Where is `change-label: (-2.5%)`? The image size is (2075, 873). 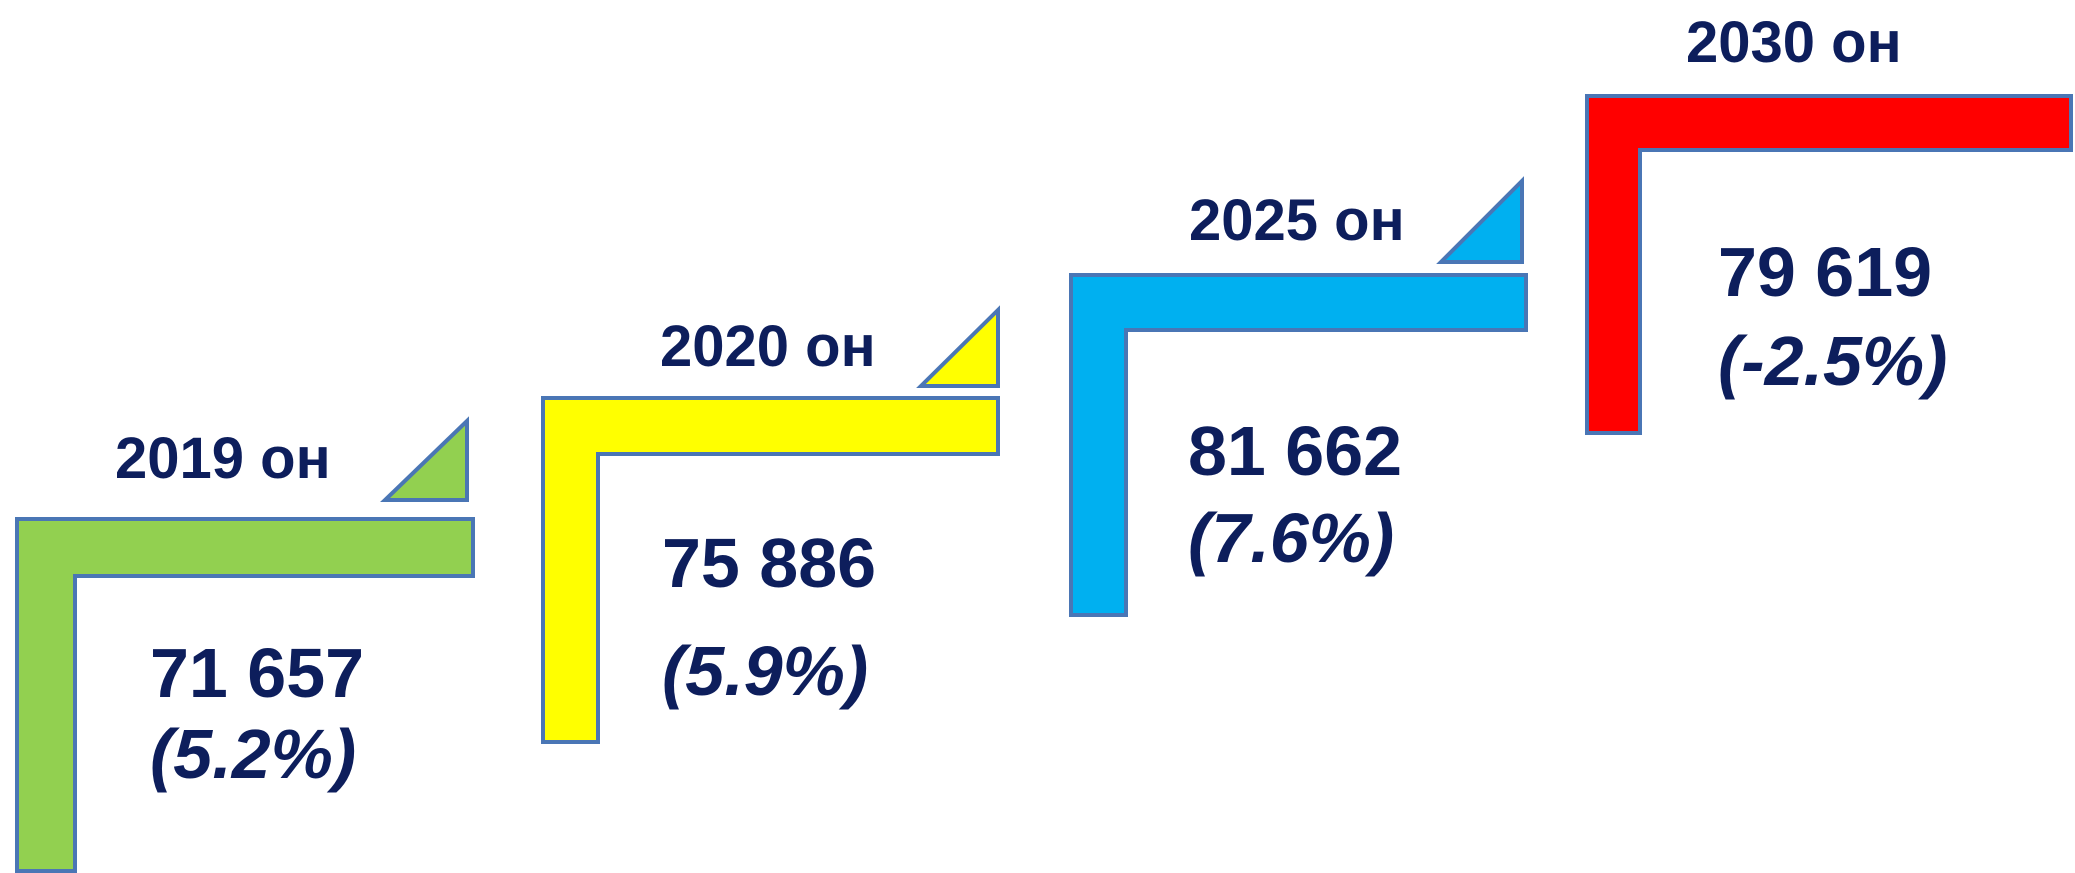 change-label: (-2.5%) is located at coordinates (1832, 361).